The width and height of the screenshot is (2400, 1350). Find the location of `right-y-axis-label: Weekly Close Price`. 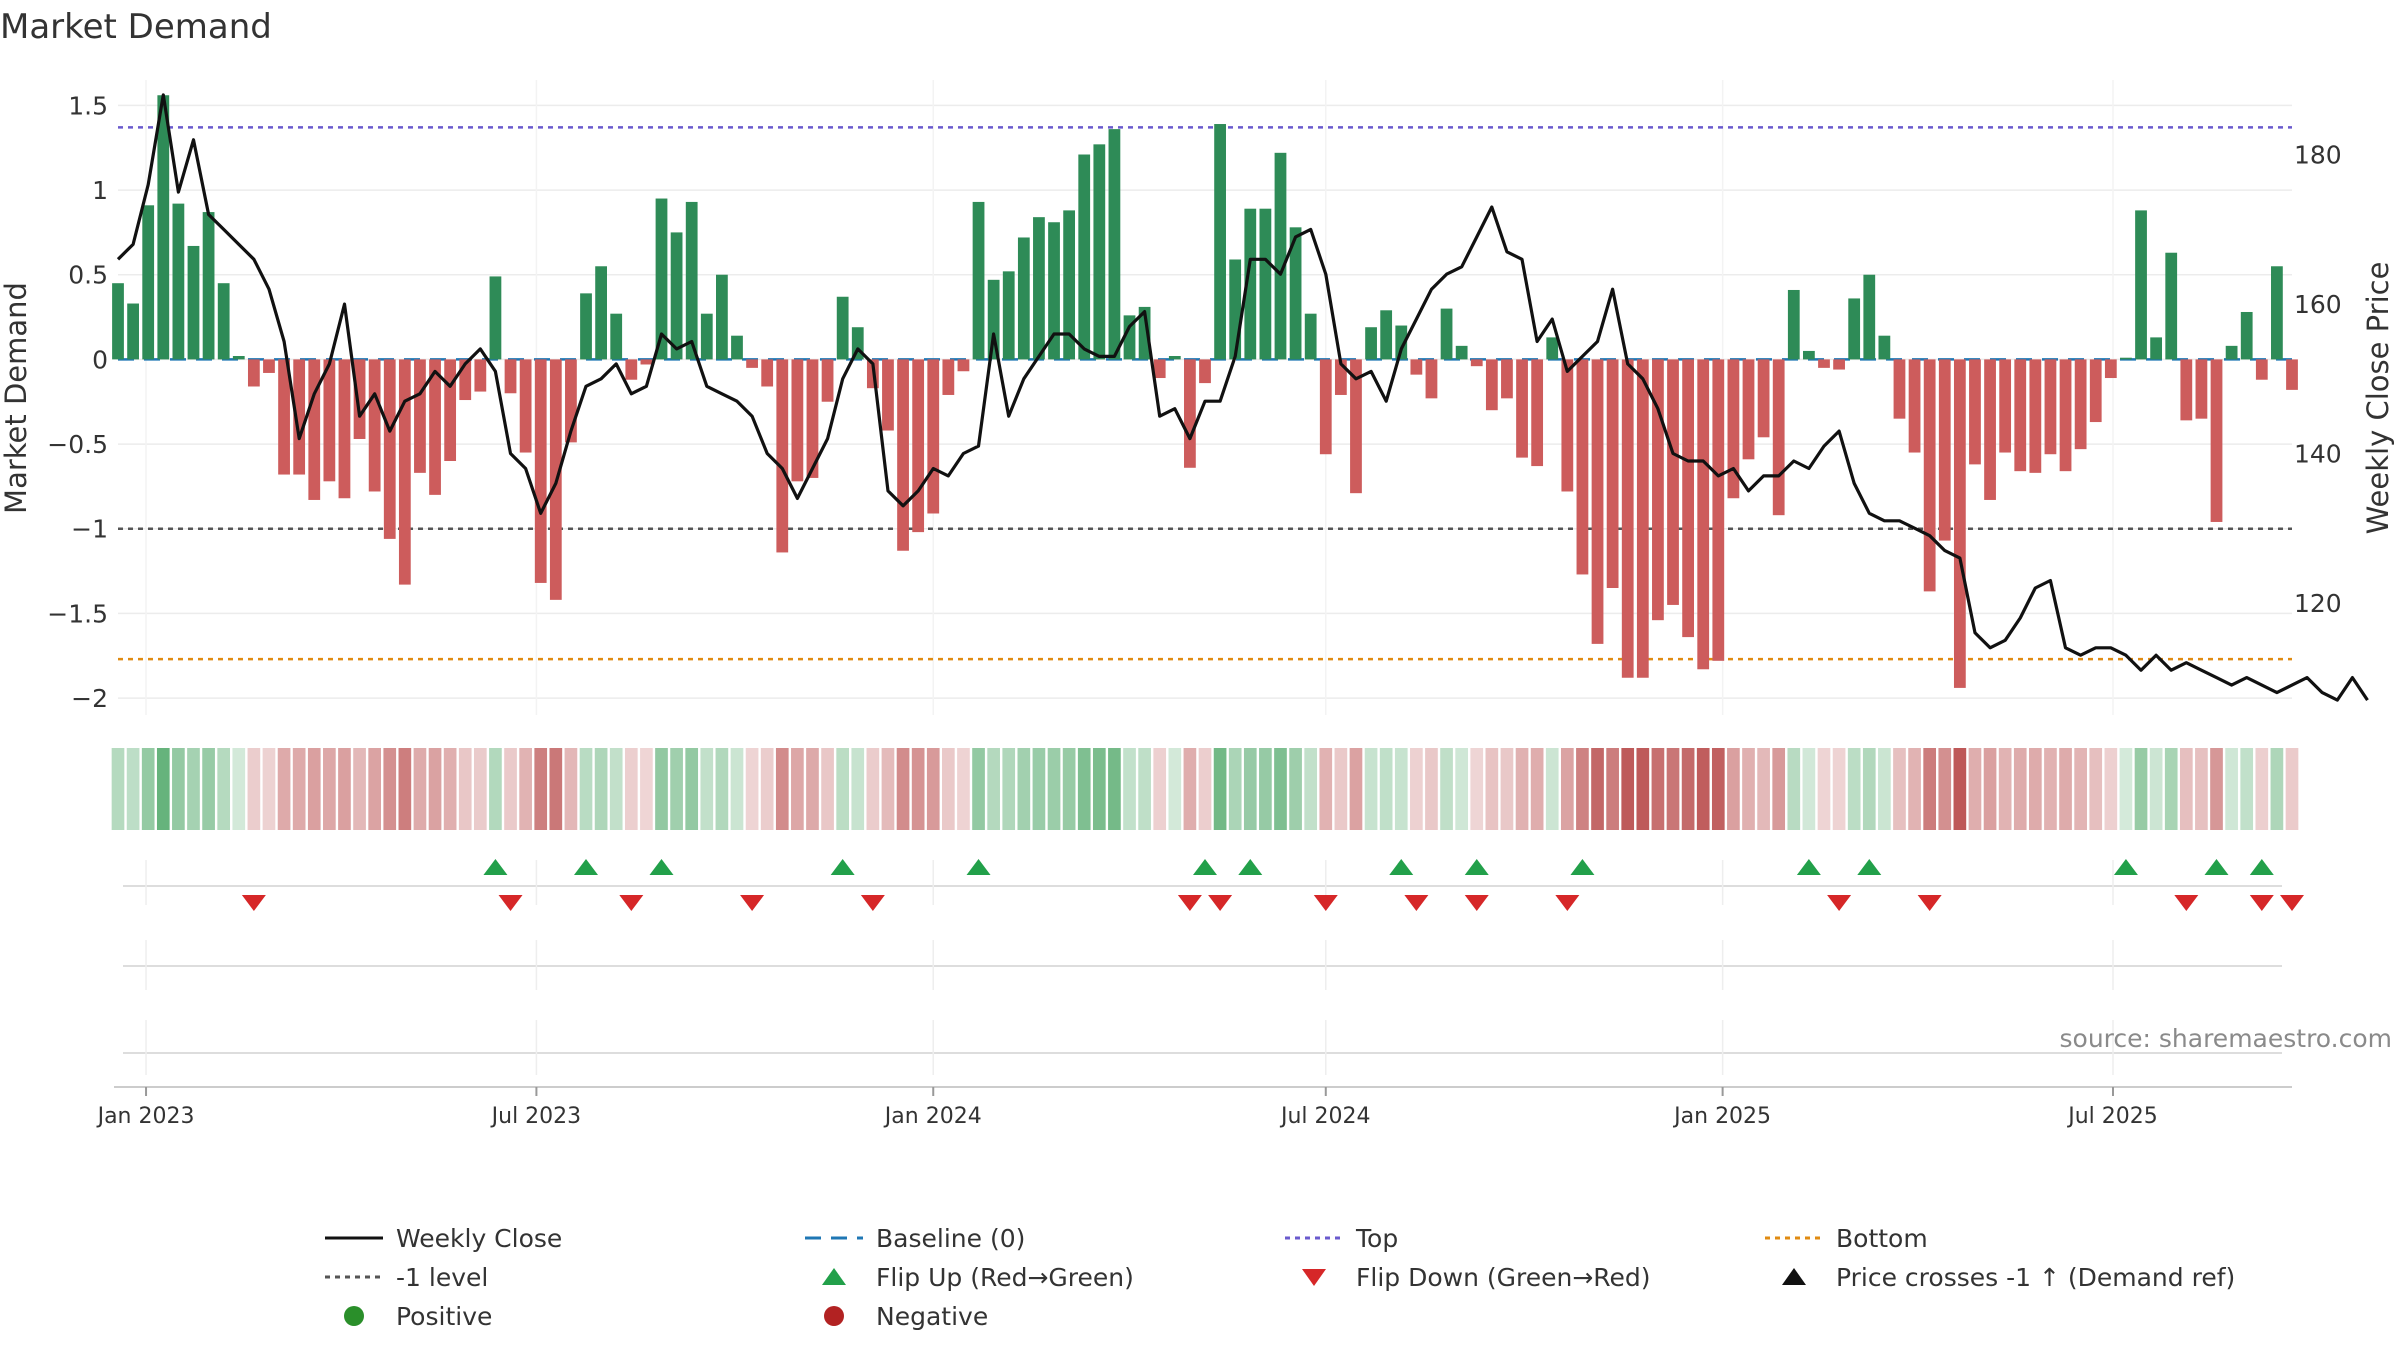

right-y-axis-label: Weekly Close Price is located at coordinates (2378, 398).